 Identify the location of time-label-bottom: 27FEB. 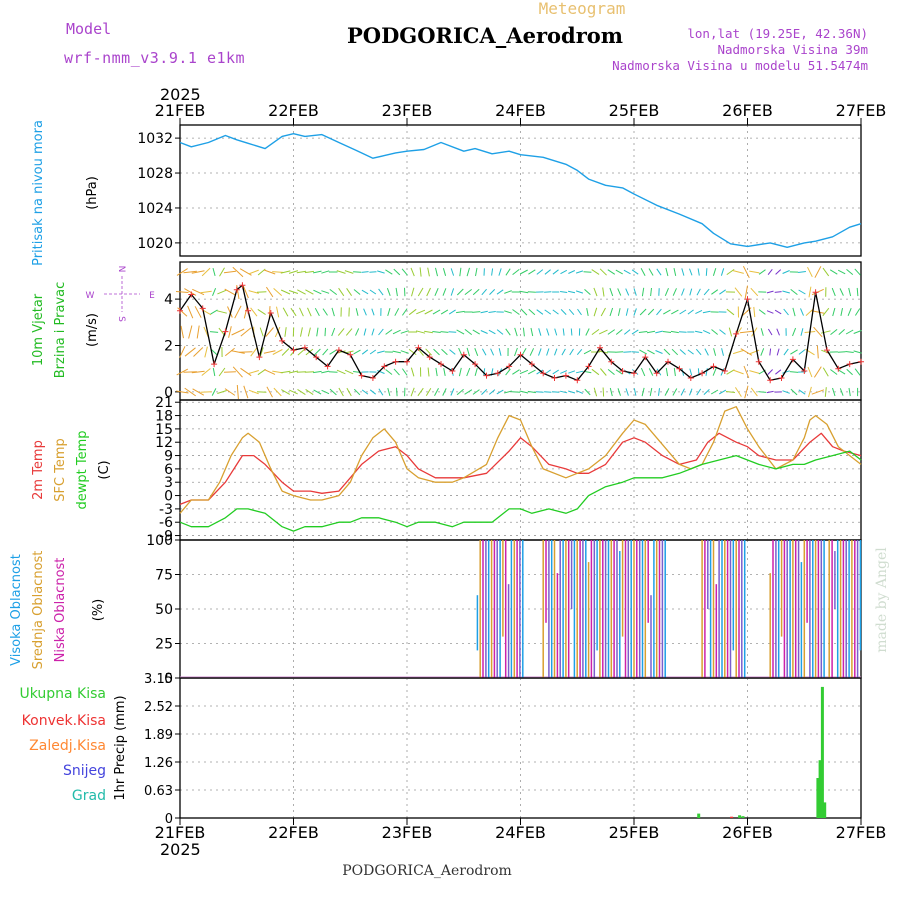
(861, 832).